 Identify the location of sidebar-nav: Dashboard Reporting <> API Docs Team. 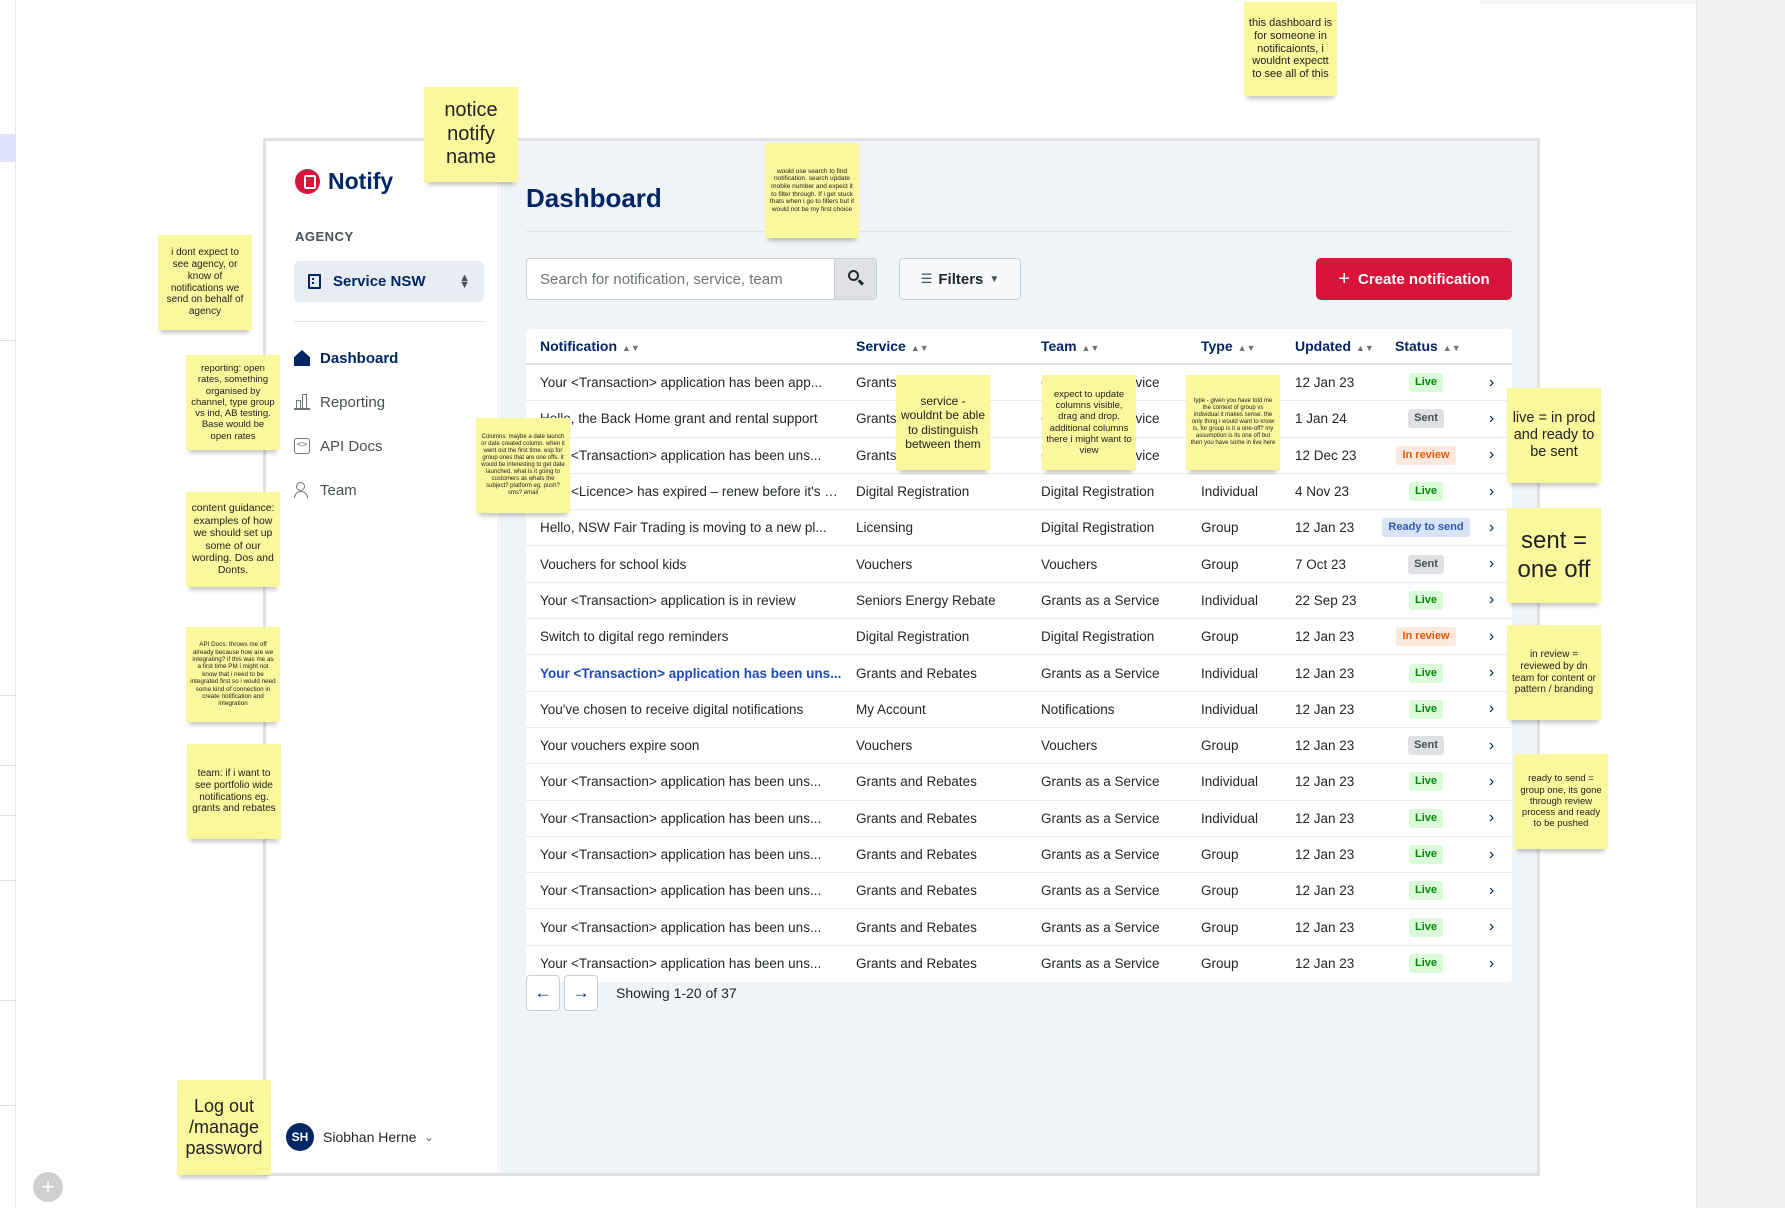
(389, 424).